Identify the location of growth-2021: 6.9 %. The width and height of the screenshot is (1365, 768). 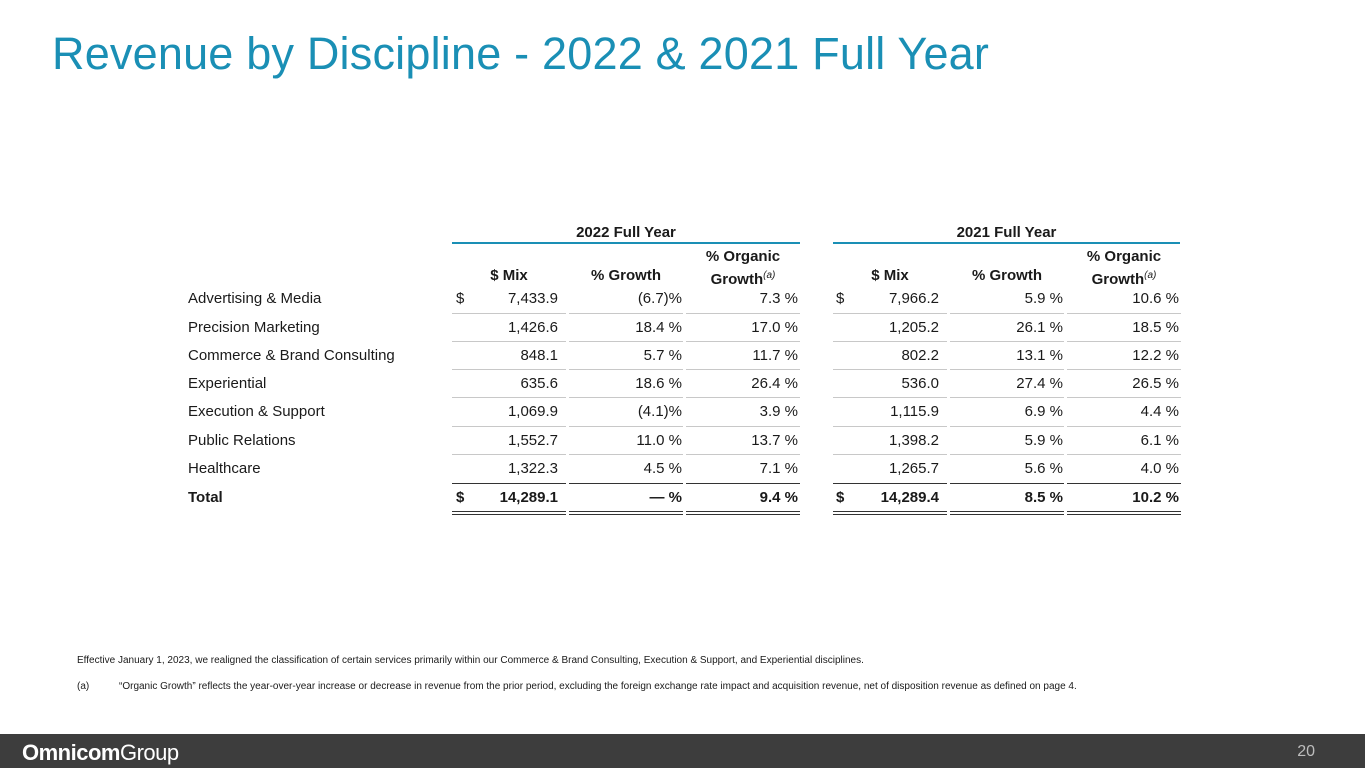
(1043, 411).